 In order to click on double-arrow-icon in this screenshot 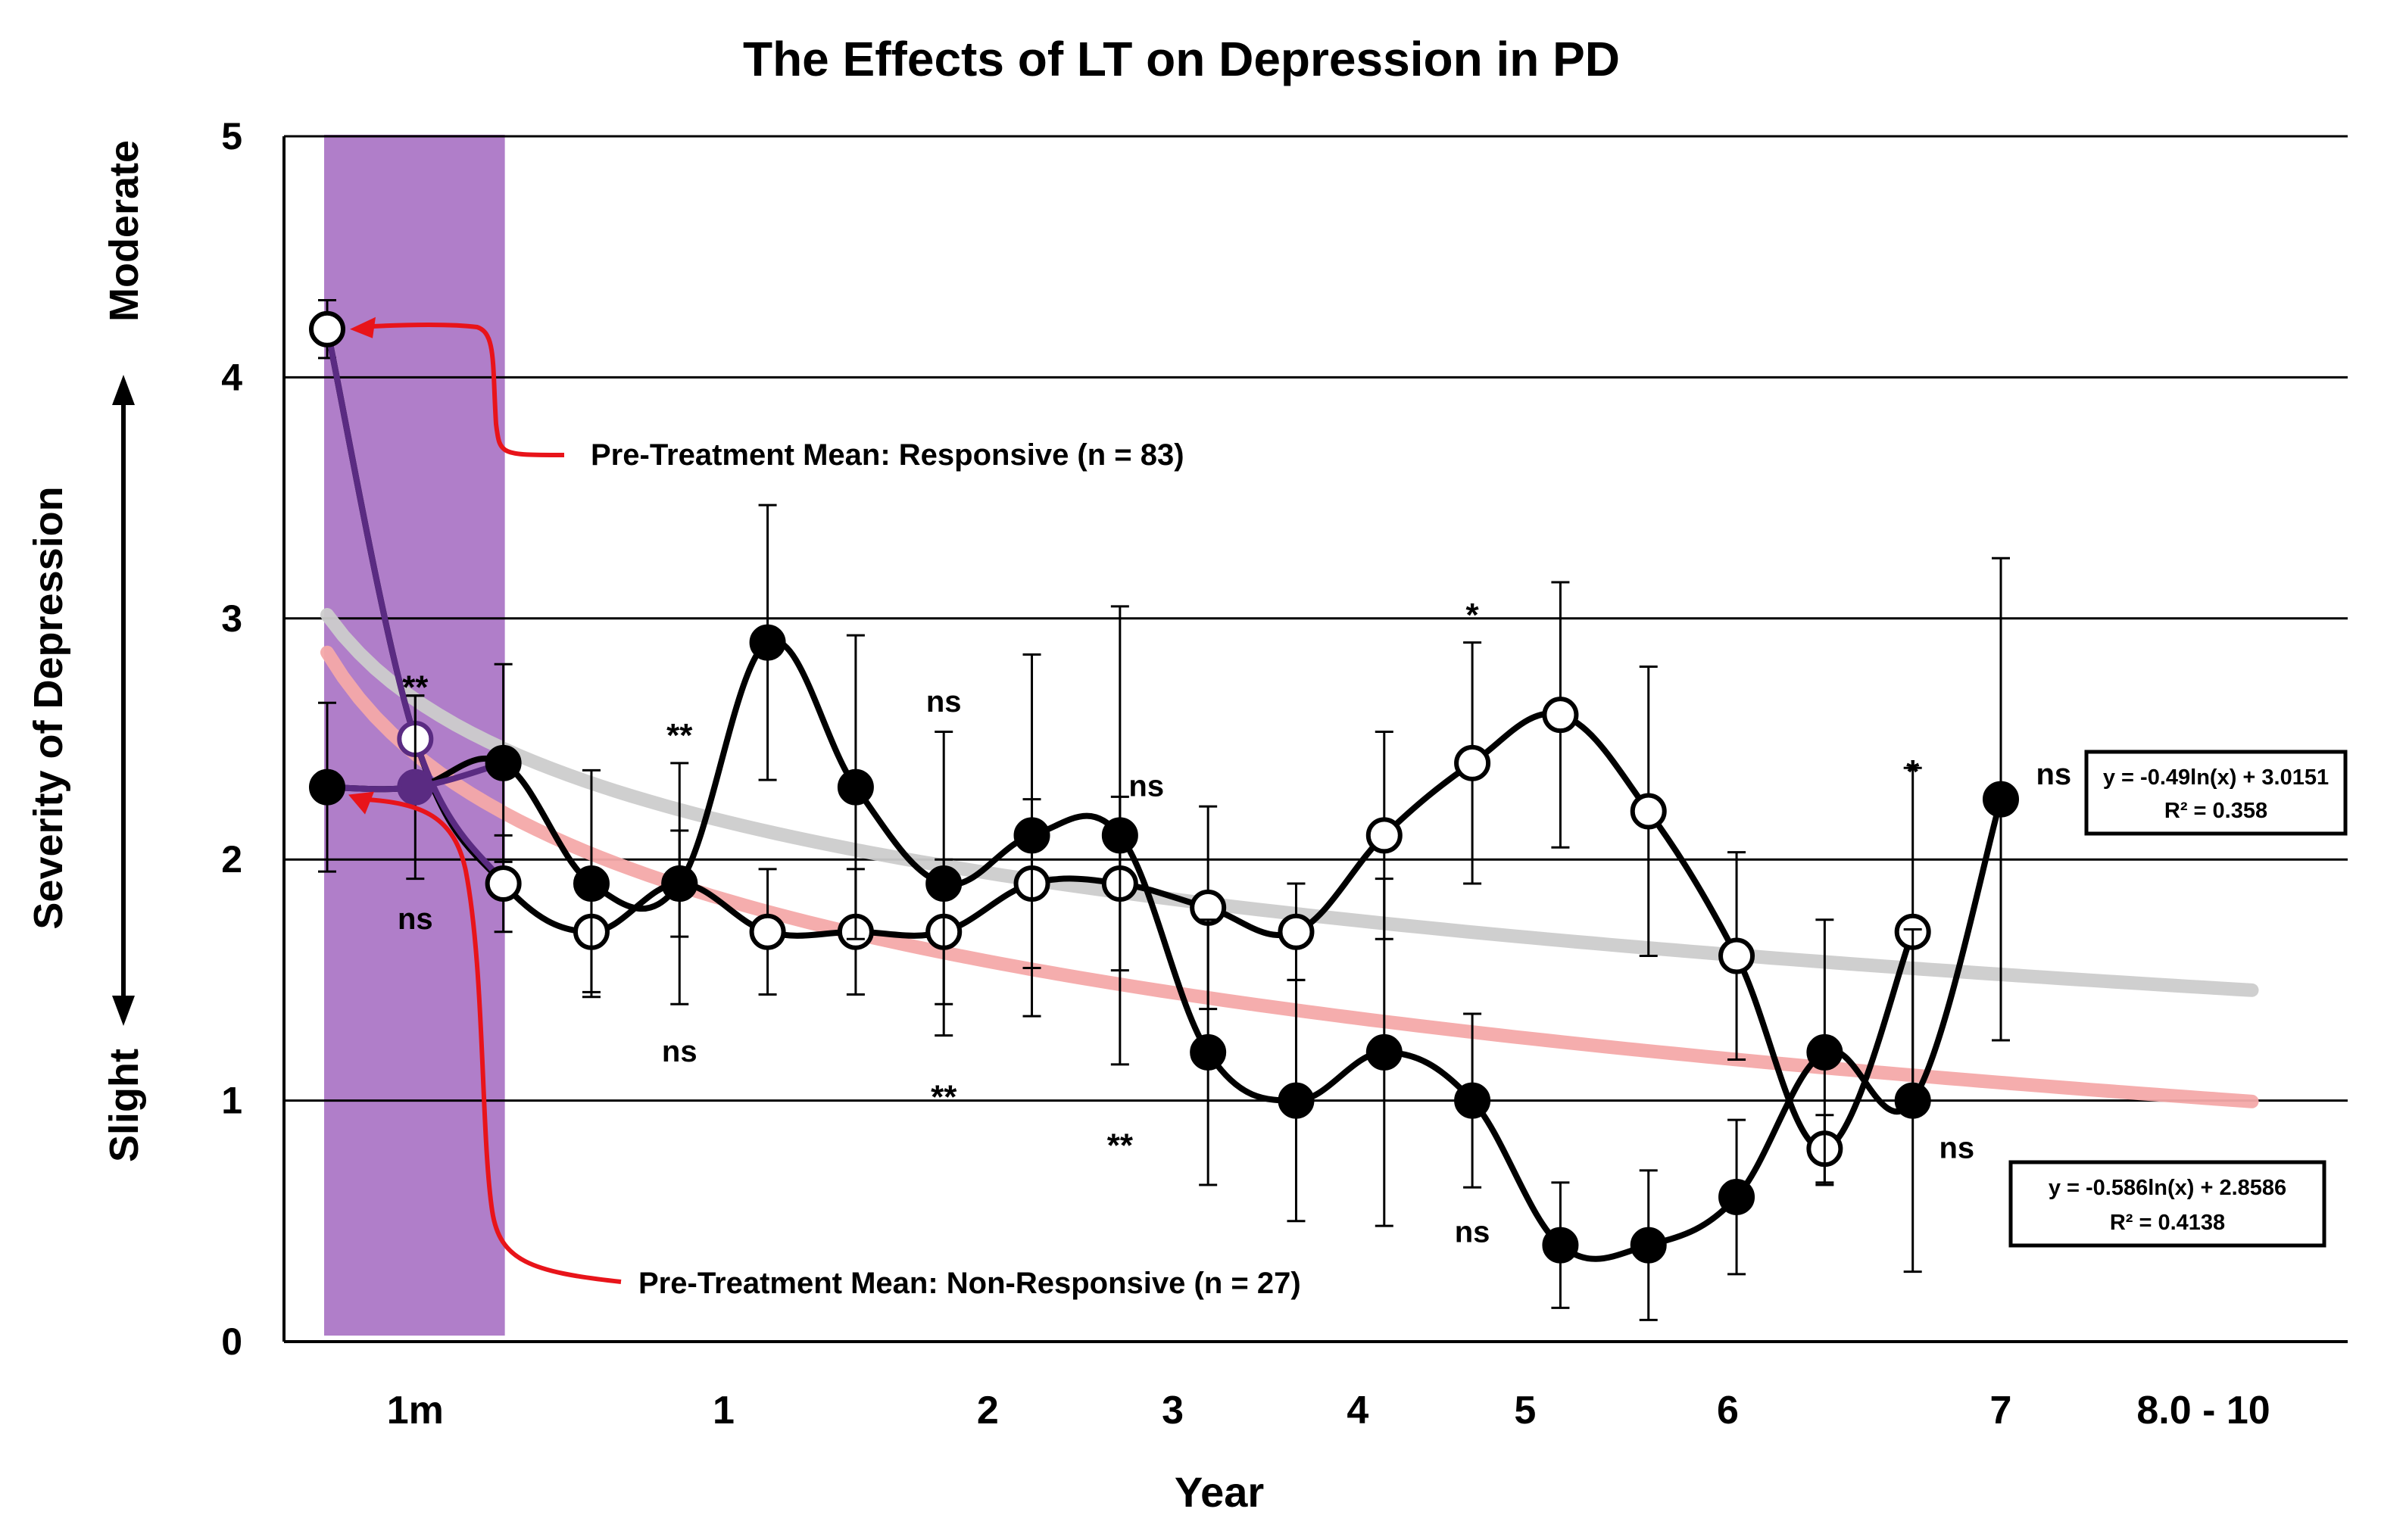, I will do `click(124, 700)`.